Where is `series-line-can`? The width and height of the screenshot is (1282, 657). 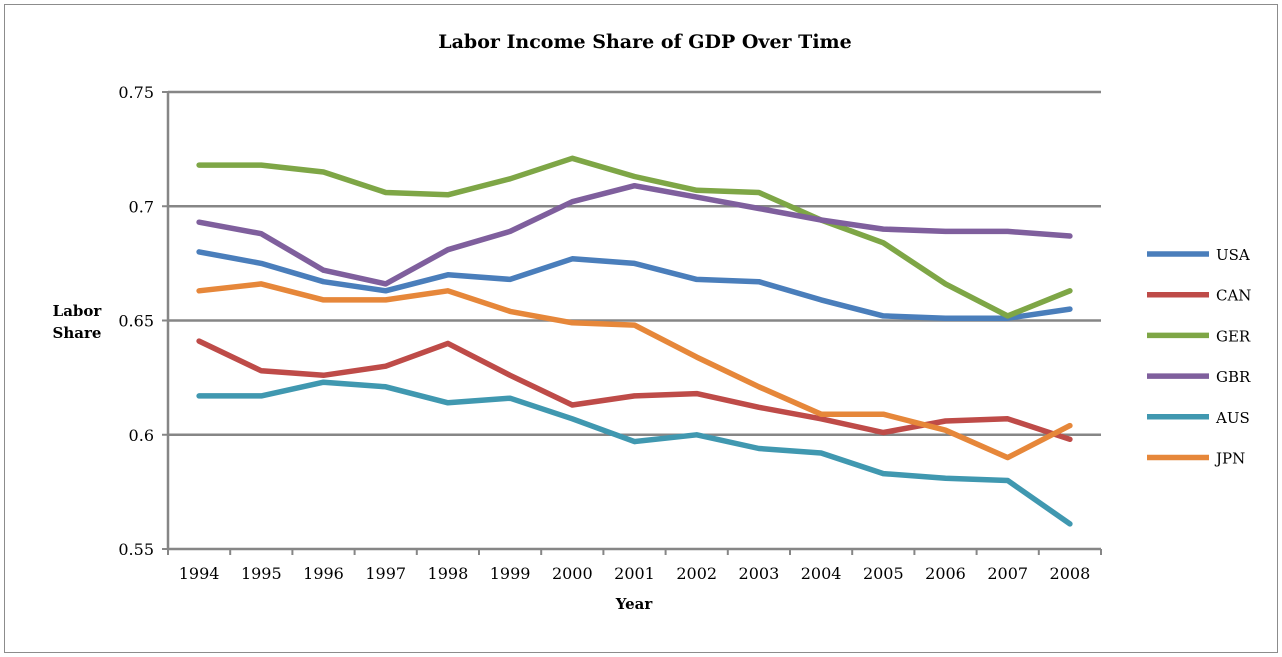
series-line-can is located at coordinates (634, 390).